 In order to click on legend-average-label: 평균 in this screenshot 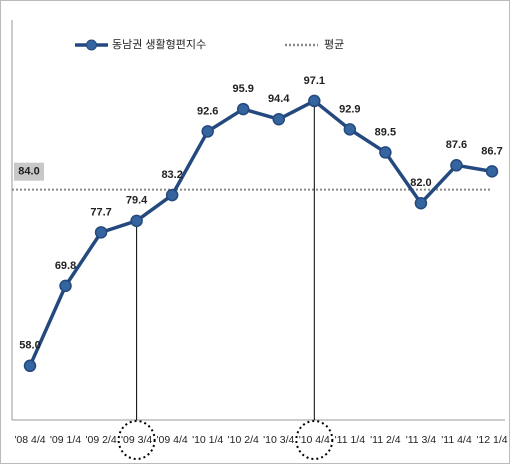, I will do `click(334, 44)`.